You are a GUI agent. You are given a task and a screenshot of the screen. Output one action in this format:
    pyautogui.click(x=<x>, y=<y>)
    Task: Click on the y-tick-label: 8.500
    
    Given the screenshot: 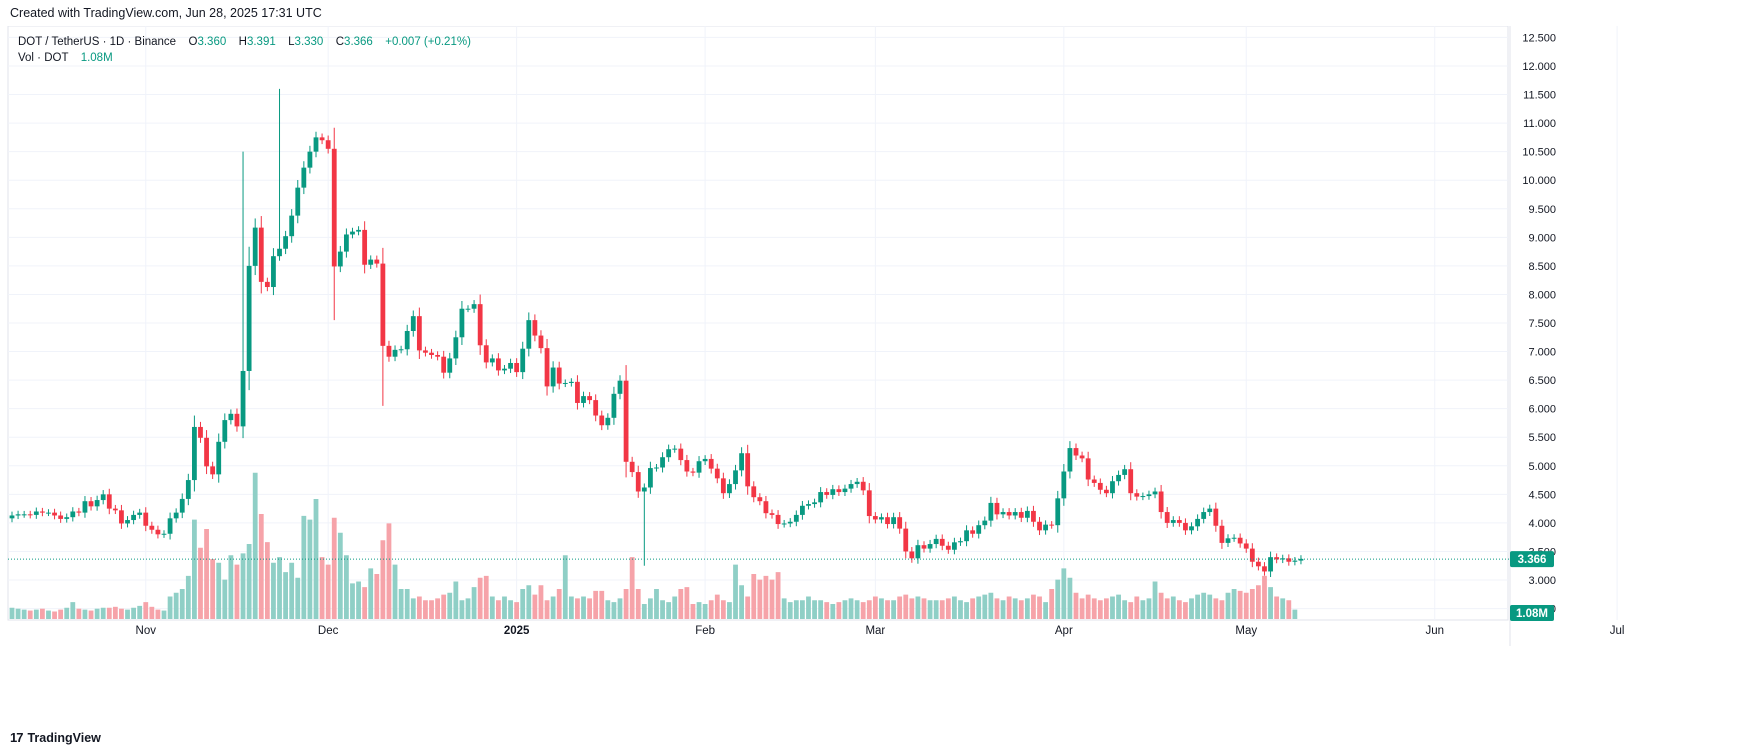 What is the action you would take?
    pyautogui.click(x=1542, y=267)
    